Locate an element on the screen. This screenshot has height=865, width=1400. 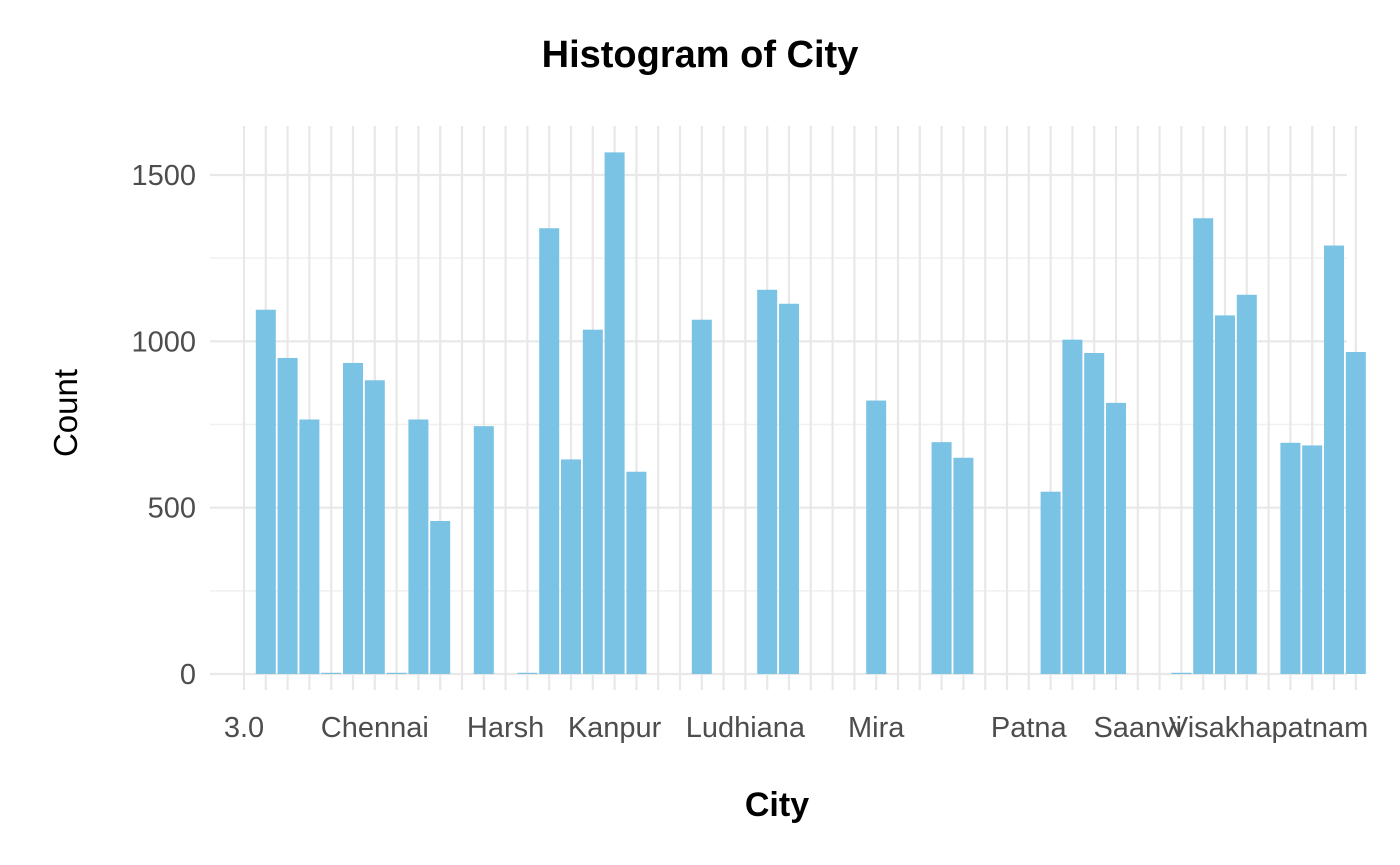
chart-title: Histogram of City is located at coordinates (700, 55).